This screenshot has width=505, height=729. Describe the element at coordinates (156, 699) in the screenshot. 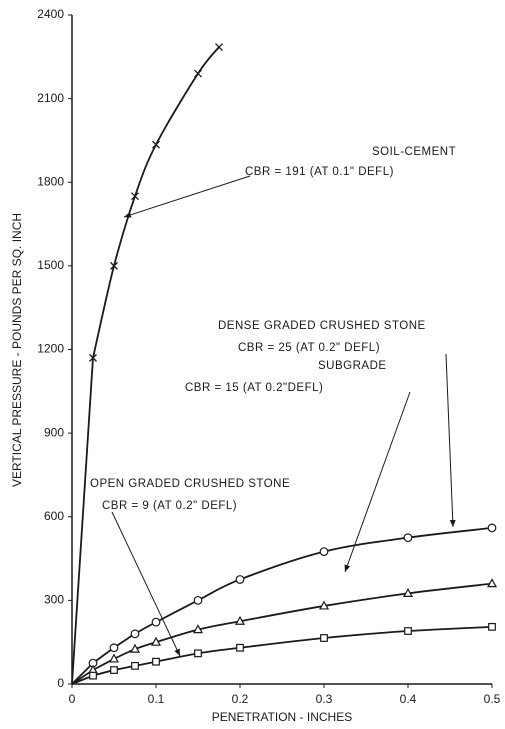

I see `x-tick-label: 0.1` at that location.